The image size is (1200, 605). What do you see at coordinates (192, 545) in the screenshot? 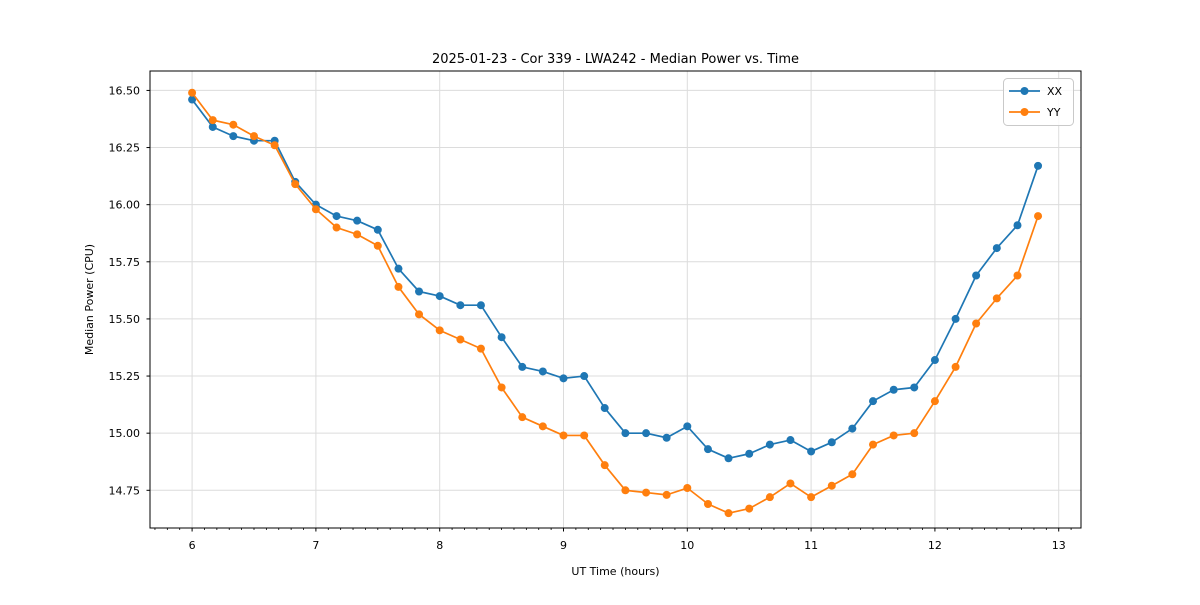
I see `x-tick-label: 6` at bounding box center [192, 545].